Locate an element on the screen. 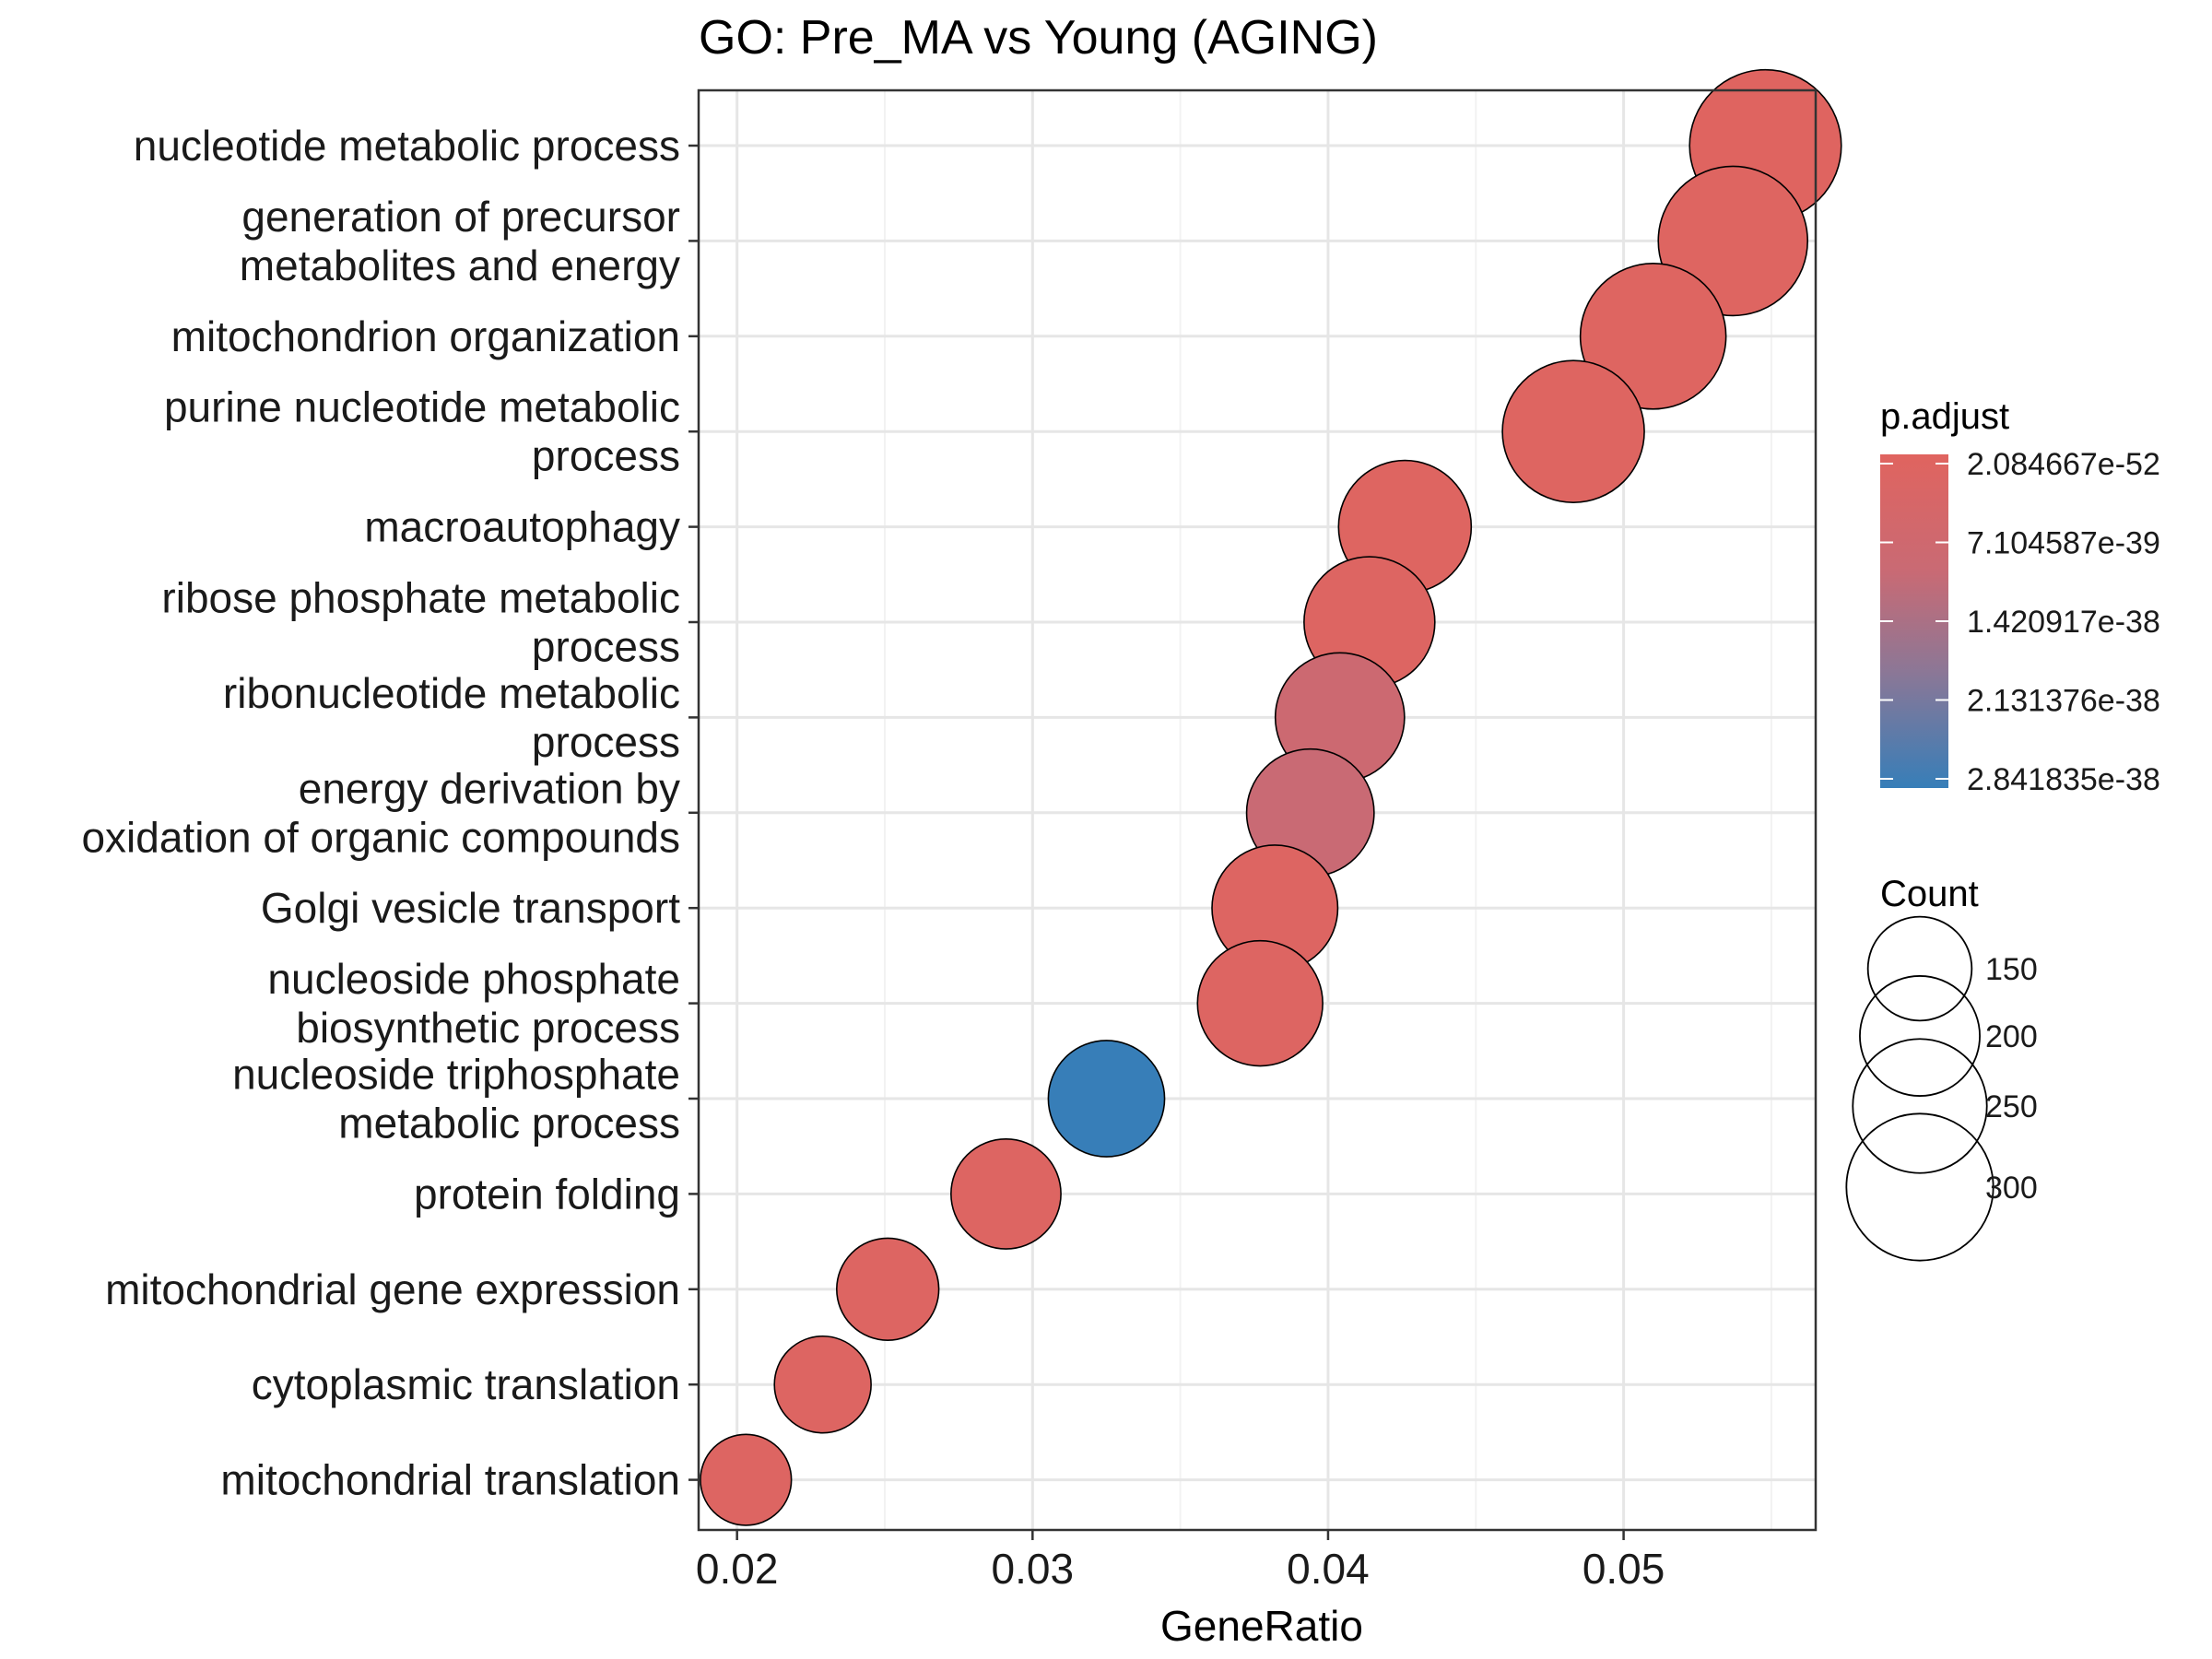  count-legend-label: 300 is located at coordinates (2011, 1188).